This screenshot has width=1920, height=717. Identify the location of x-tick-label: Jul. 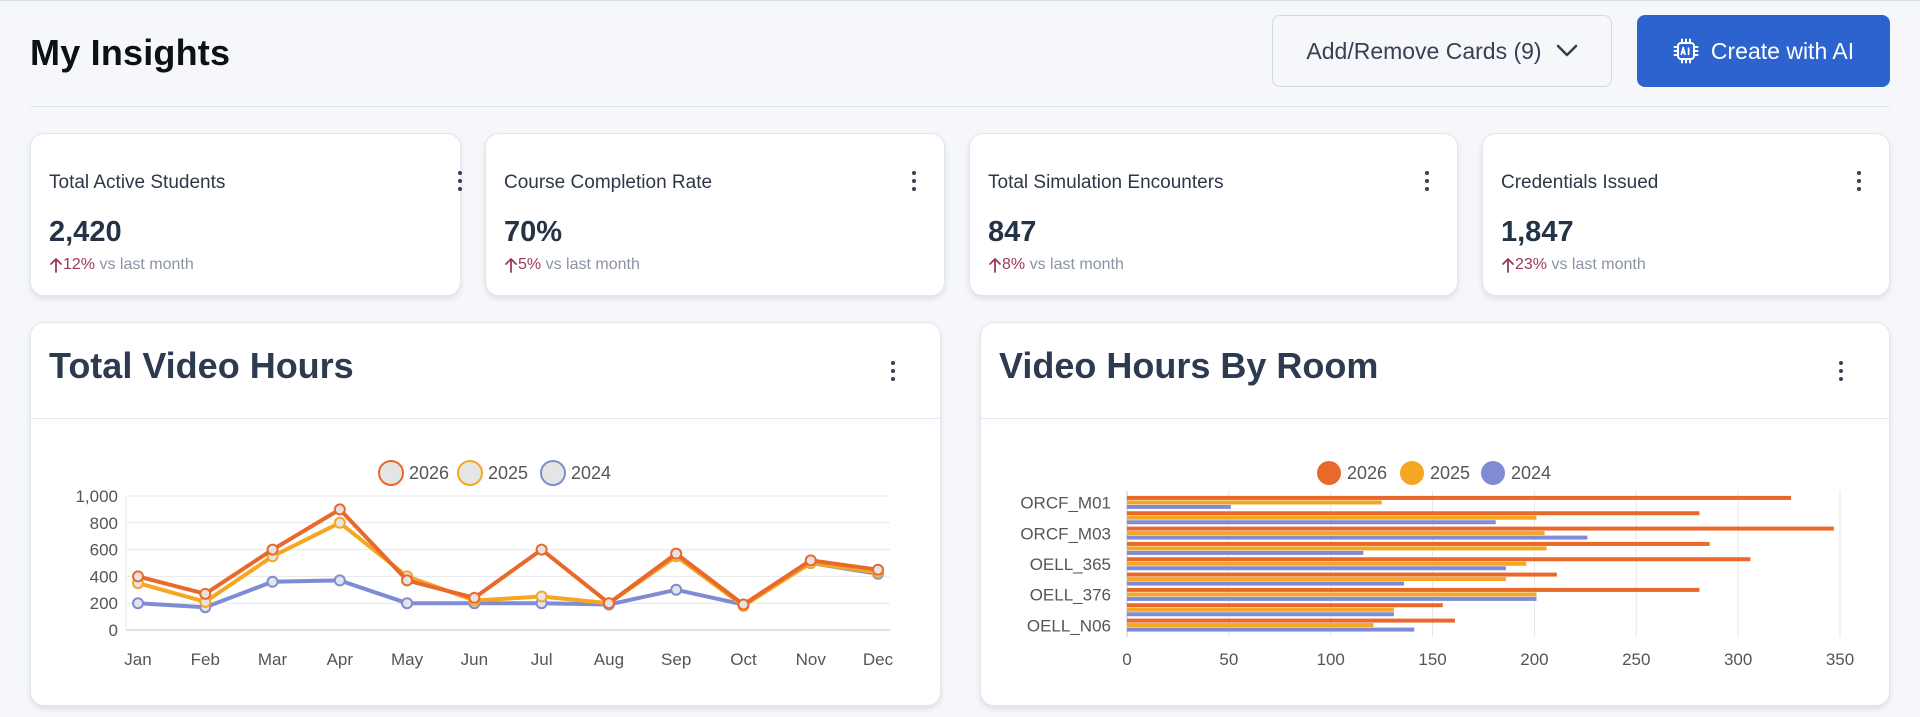
(542, 659).